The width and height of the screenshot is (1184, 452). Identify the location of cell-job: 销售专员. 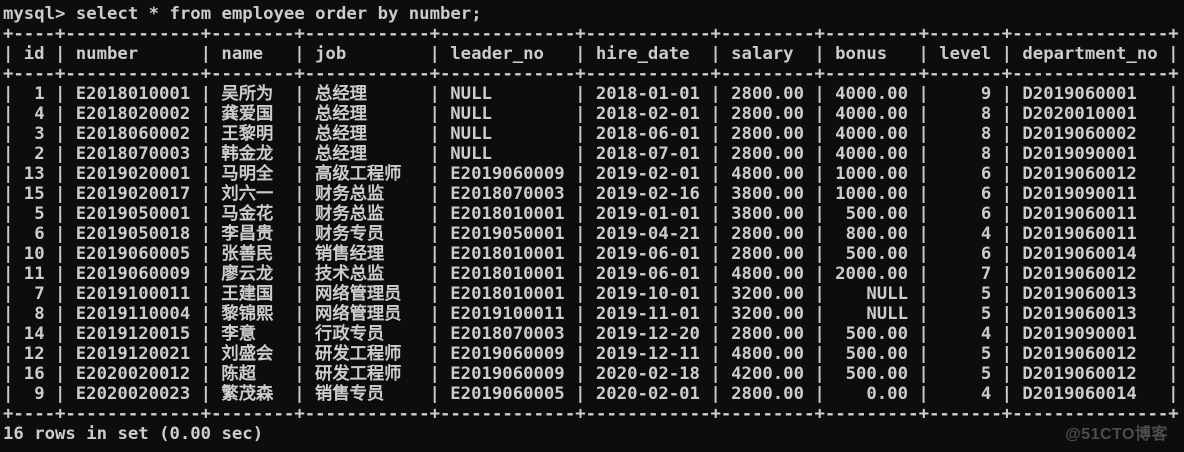
(350, 394).